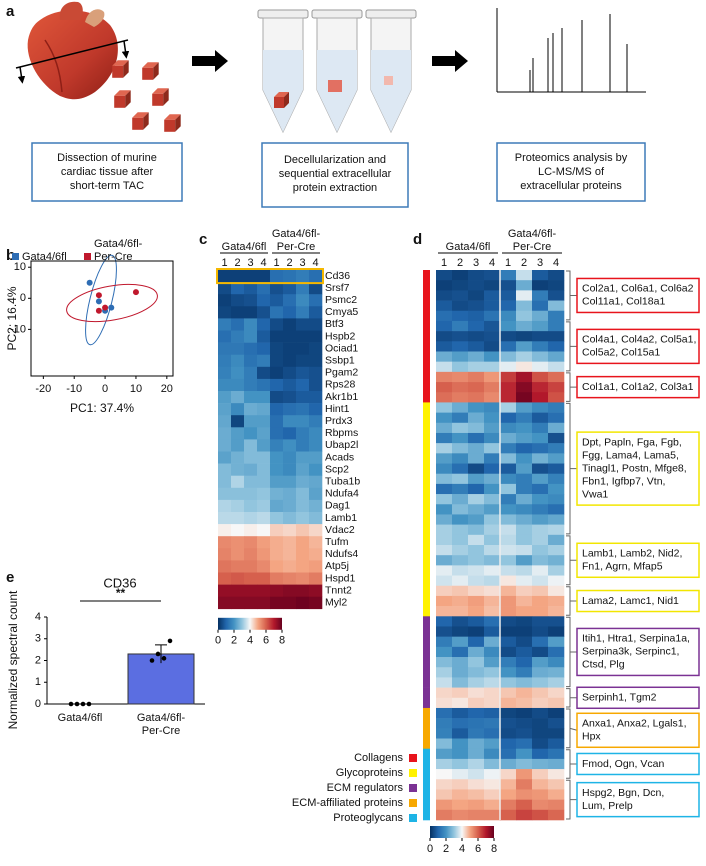 The height and width of the screenshot is (866, 706). Describe the element at coordinates (339, 457) in the screenshot. I see `row-label: Acads` at that location.